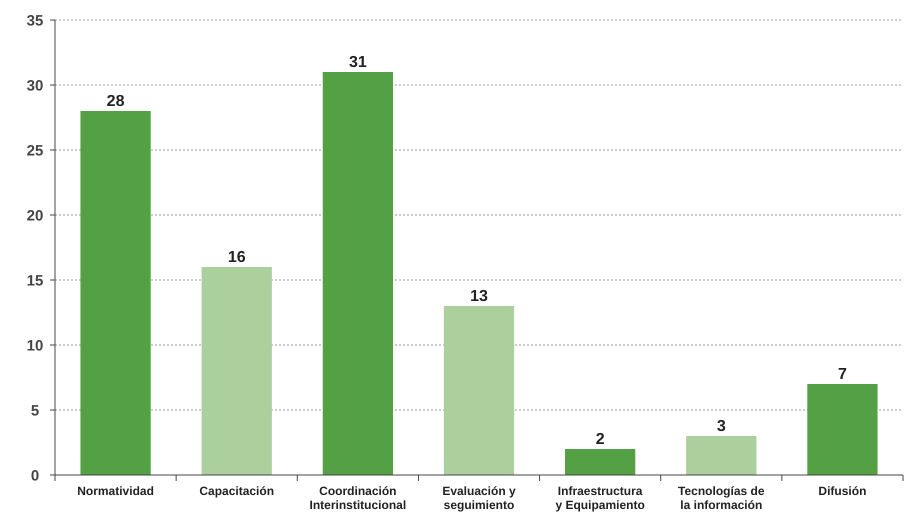 The height and width of the screenshot is (527, 909). I want to click on x-tick-label: Normatividad, so click(115, 491).